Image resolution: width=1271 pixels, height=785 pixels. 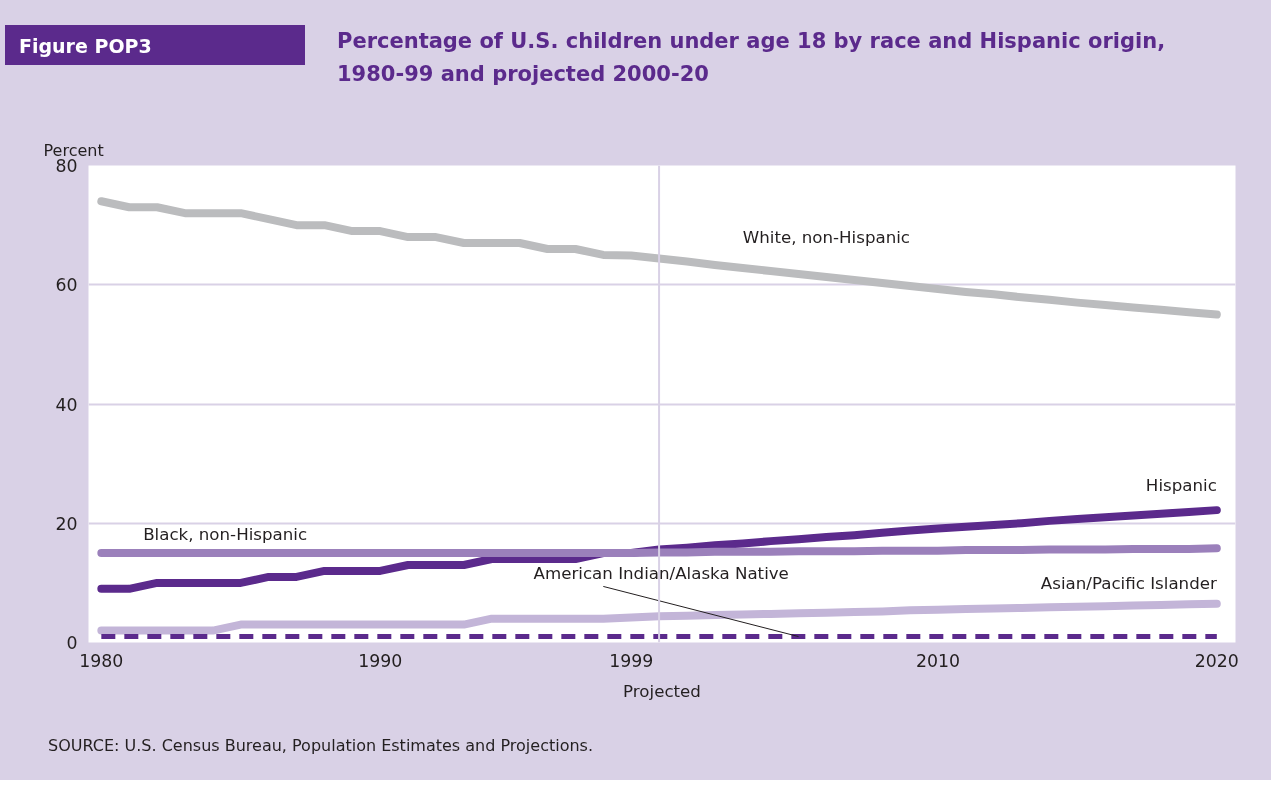 I want to click on series-label: Black, non-Hispanic, so click(x=225, y=535).